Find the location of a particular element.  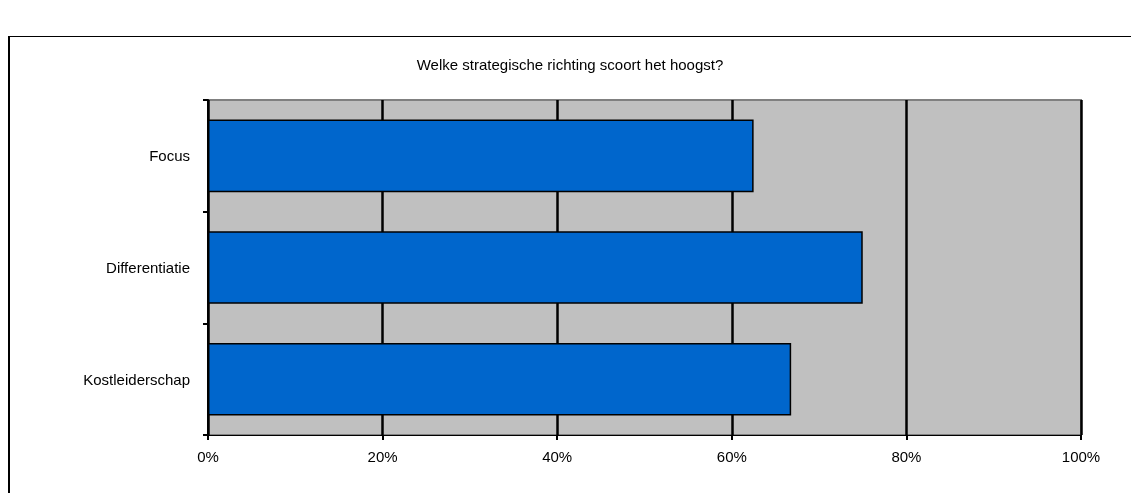

x-tick-label: 40% is located at coordinates (557, 456).